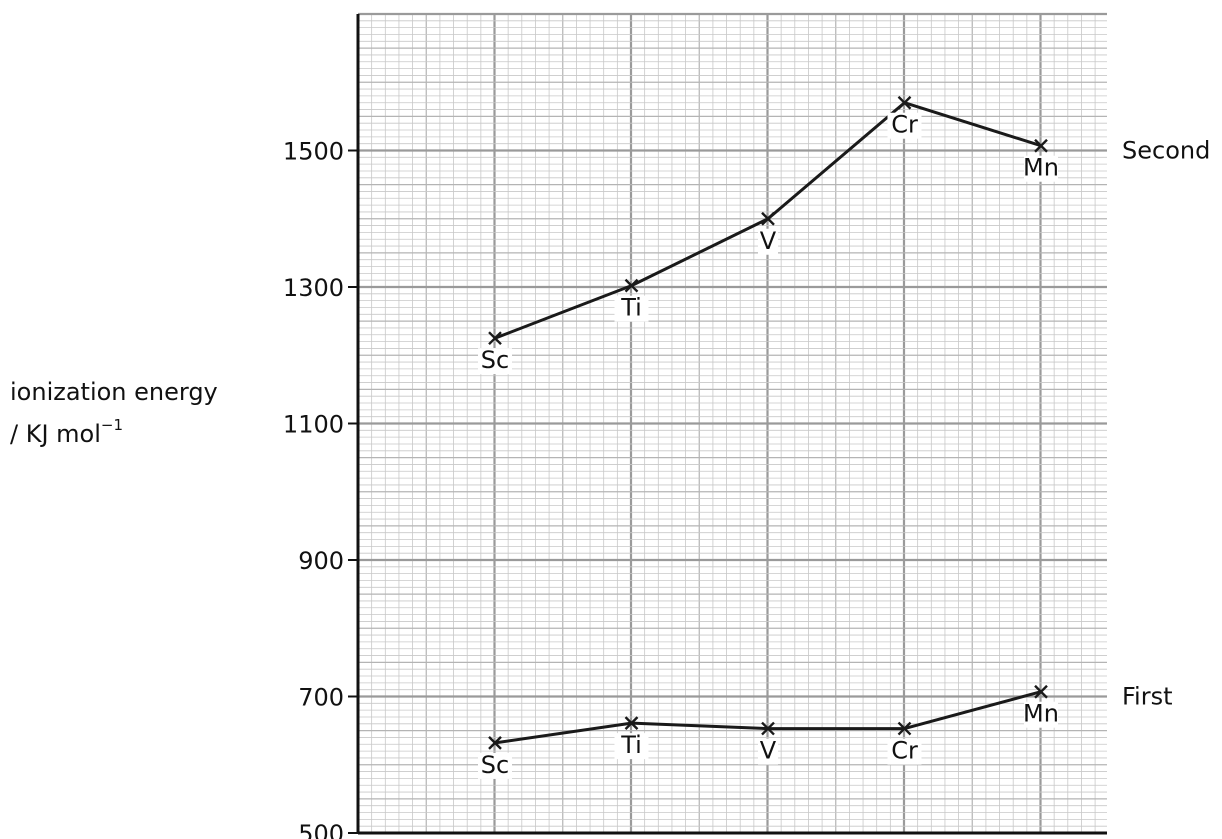 This screenshot has width=1222, height=839. Describe the element at coordinates (321, 698) in the screenshot. I see `y-tick-label: 700` at that location.